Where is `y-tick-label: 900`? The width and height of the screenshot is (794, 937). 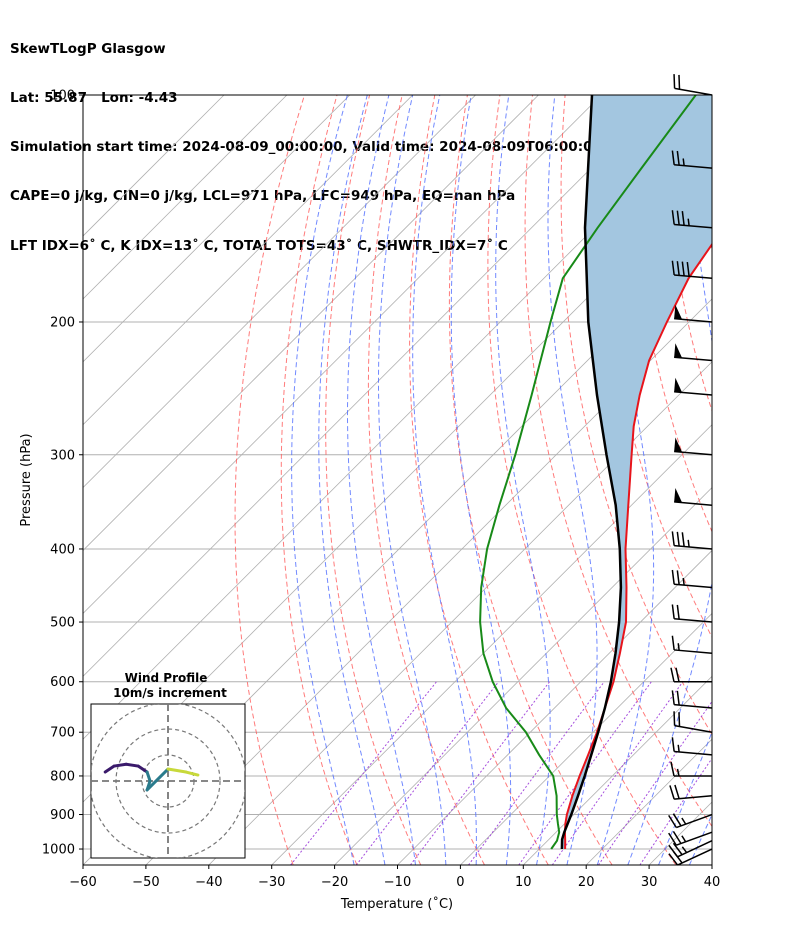
y-tick-label: 900 is located at coordinates (62, 815).